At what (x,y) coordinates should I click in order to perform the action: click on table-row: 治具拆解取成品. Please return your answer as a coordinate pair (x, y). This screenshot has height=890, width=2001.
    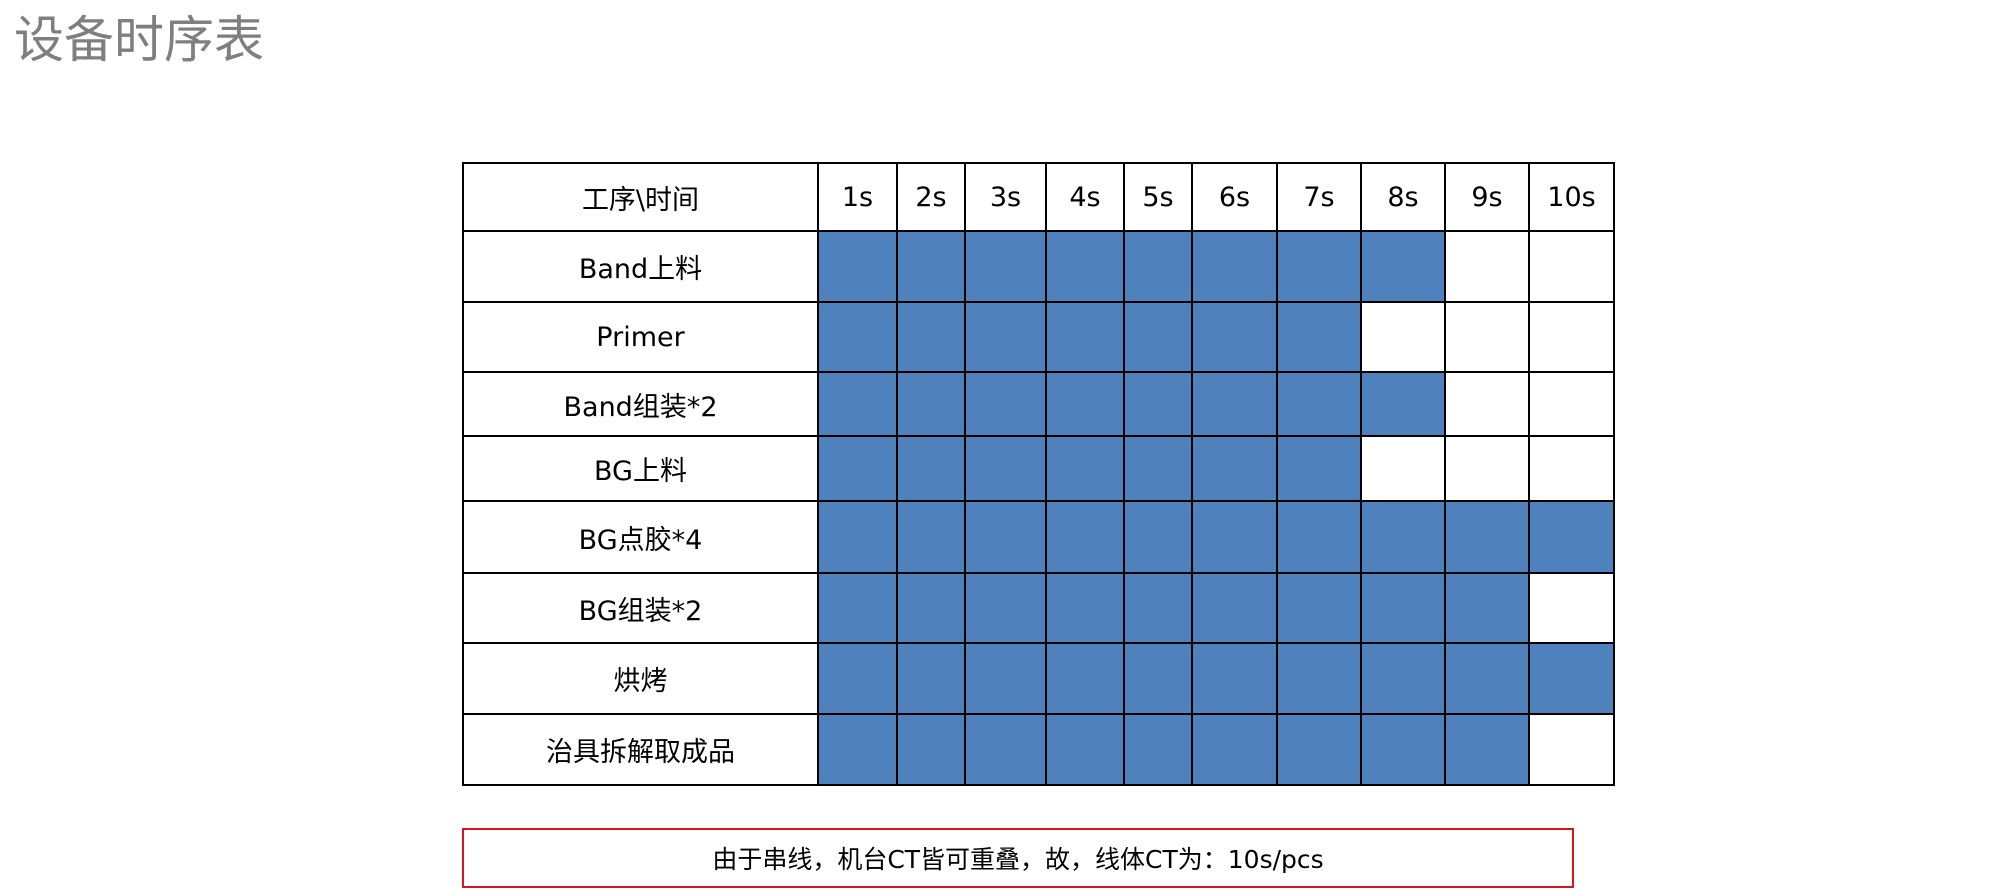
    Looking at the image, I should click on (1038, 749).